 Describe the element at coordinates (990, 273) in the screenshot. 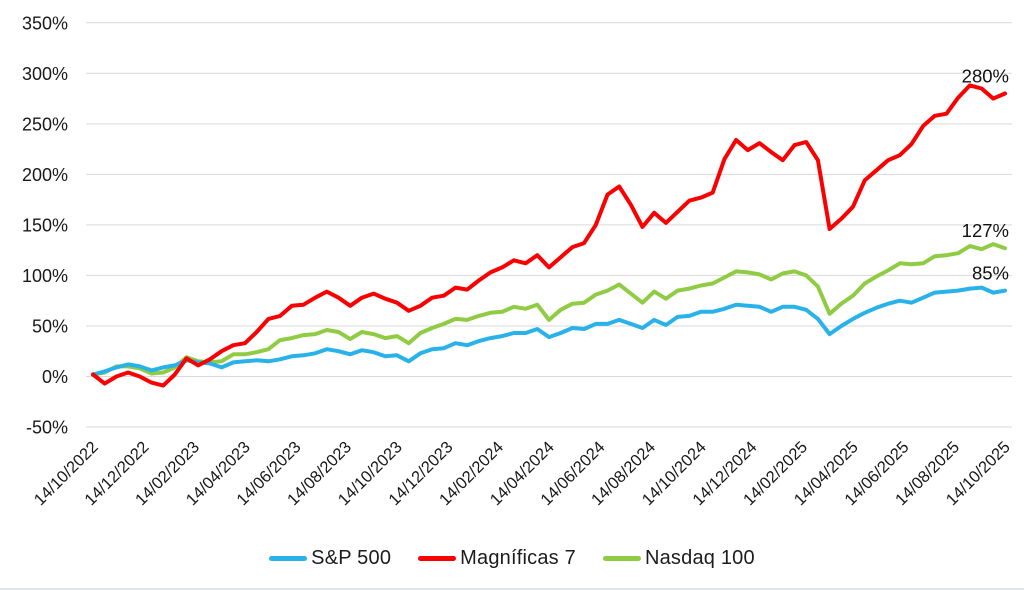

I see `end-value-label-sp500: 85%` at that location.